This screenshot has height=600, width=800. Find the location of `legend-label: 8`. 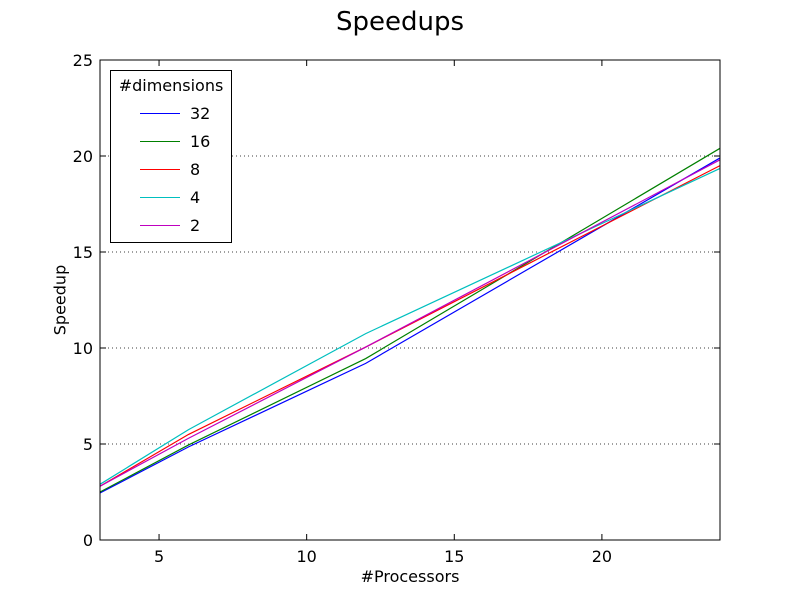

legend-label: 8 is located at coordinates (195, 169).